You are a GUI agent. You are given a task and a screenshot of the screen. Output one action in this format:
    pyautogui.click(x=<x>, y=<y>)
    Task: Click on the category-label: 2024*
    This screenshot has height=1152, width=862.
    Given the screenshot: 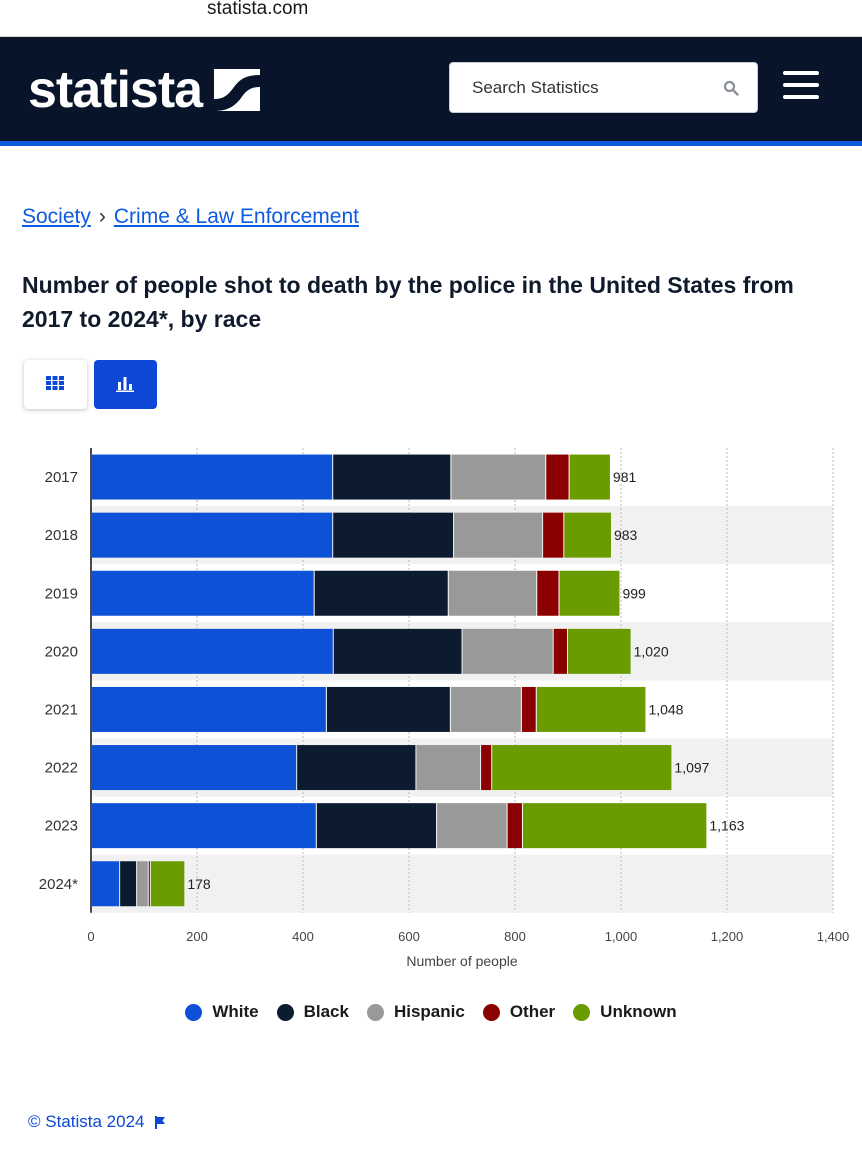 What is the action you would take?
    pyautogui.click(x=58, y=884)
    